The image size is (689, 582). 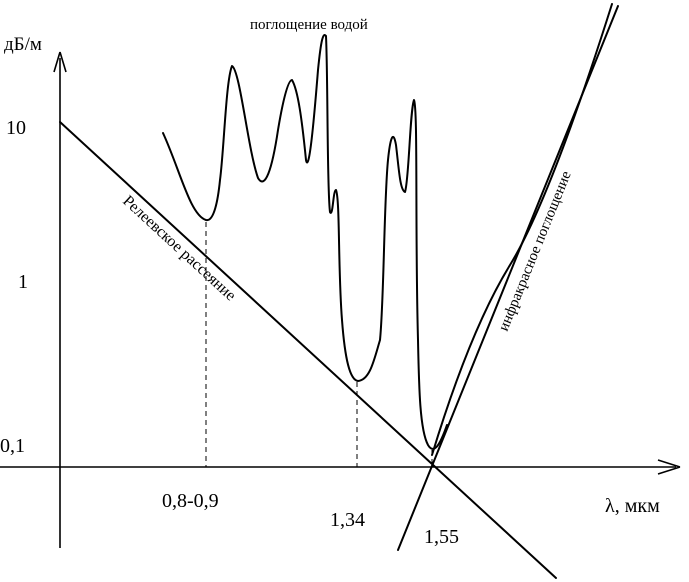 What do you see at coordinates (23, 282) in the screenshot?
I see `y-tick-1: 1` at bounding box center [23, 282].